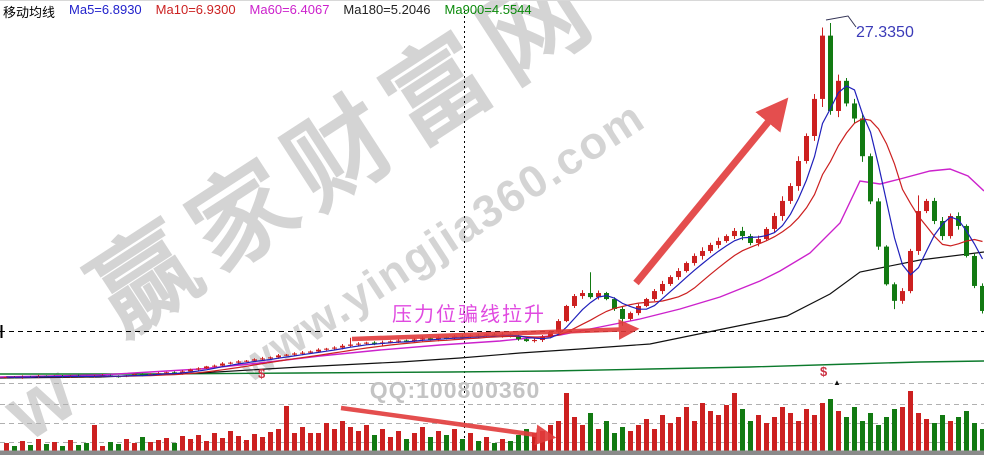 This screenshot has width=984, height=455. What do you see at coordinates (488, 11) in the screenshot?
I see `ma900-value: Ma900=4.5544` at bounding box center [488, 11].